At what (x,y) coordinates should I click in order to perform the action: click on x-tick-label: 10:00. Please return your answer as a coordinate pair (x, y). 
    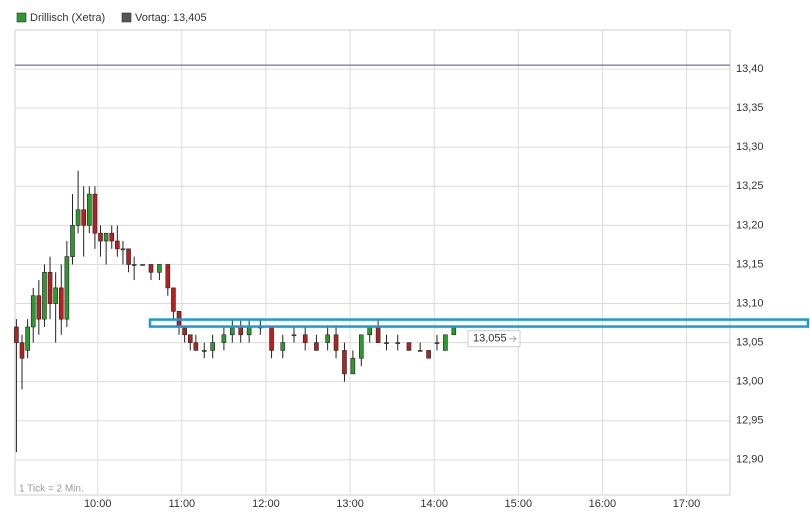
    Looking at the image, I should click on (98, 504).